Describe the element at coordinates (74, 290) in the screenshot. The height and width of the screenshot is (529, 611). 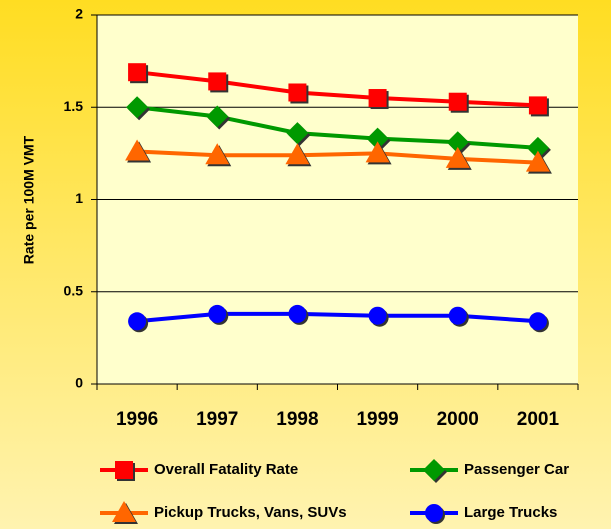
I see `y-tick-label: 0.5` at that location.